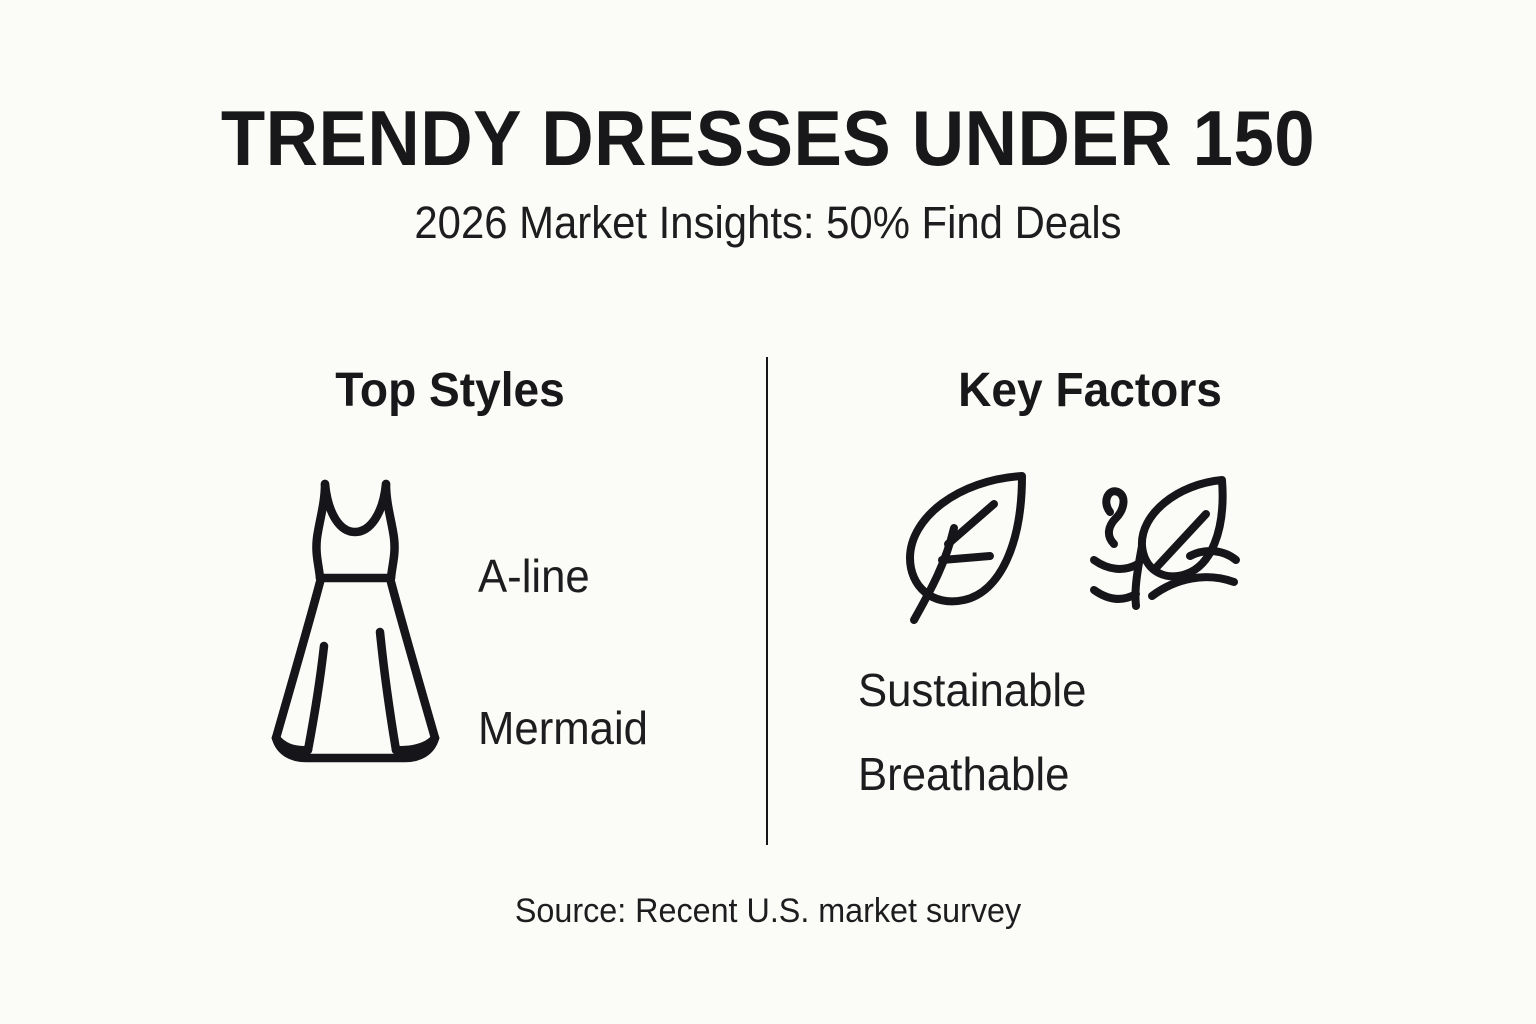 Image resolution: width=1536 pixels, height=1024 pixels. I want to click on leaf-icon, so click(968, 546).